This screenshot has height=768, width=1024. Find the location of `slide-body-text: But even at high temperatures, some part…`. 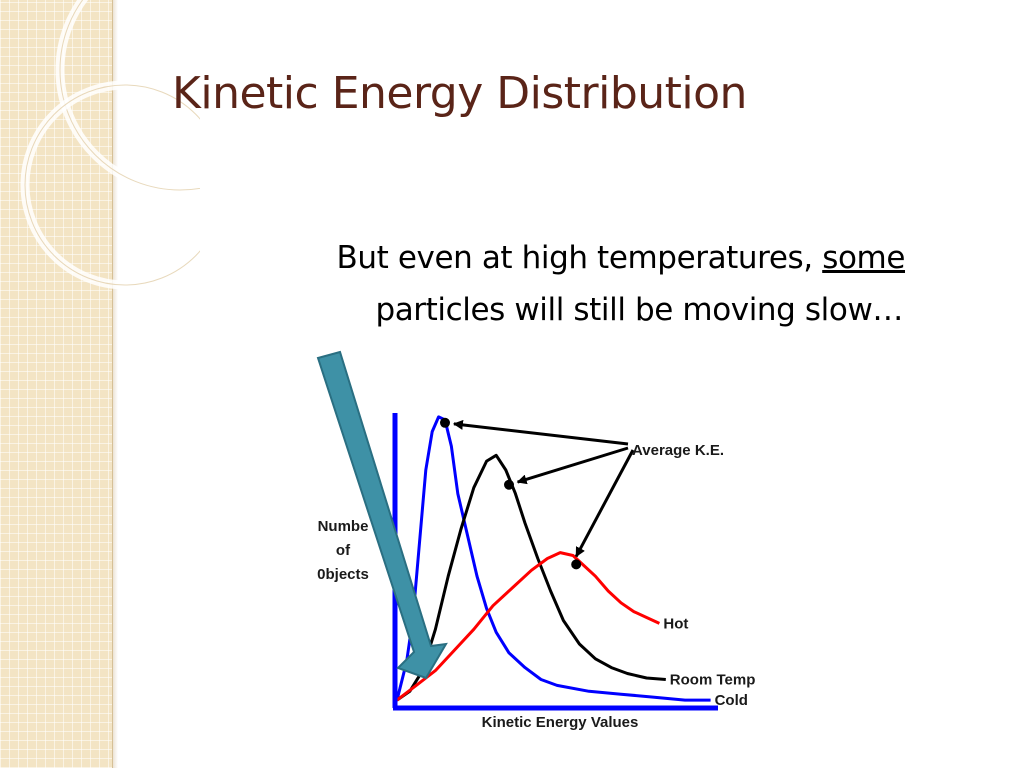

slide-body-text: But even at high temperatures, some part… is located at coordinates (567, 284).